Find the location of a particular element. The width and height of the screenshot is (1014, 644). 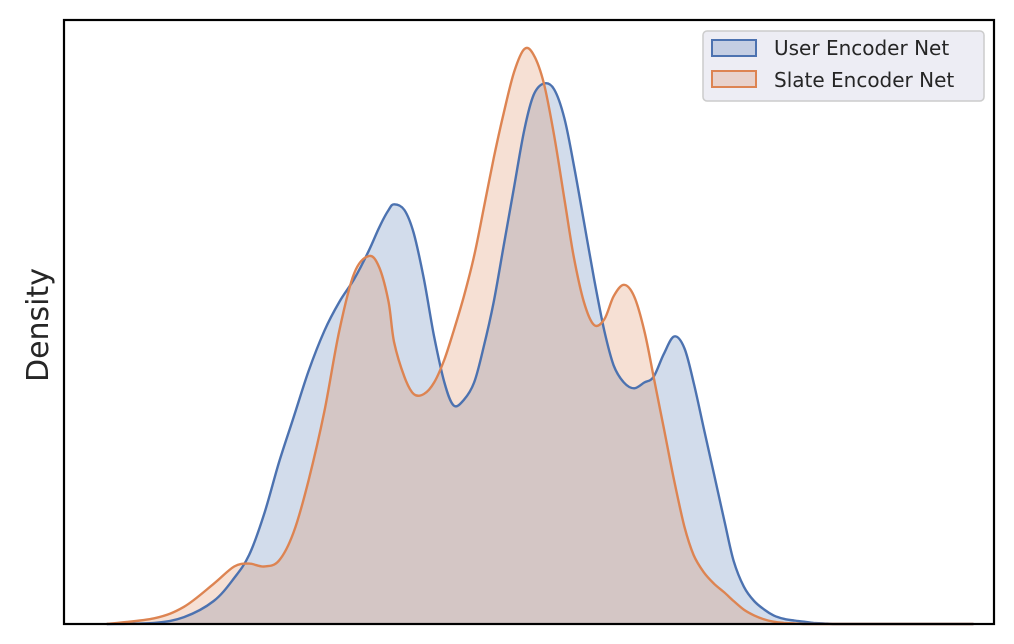

y-axis-label: Density is located at coordinates (38, 325).